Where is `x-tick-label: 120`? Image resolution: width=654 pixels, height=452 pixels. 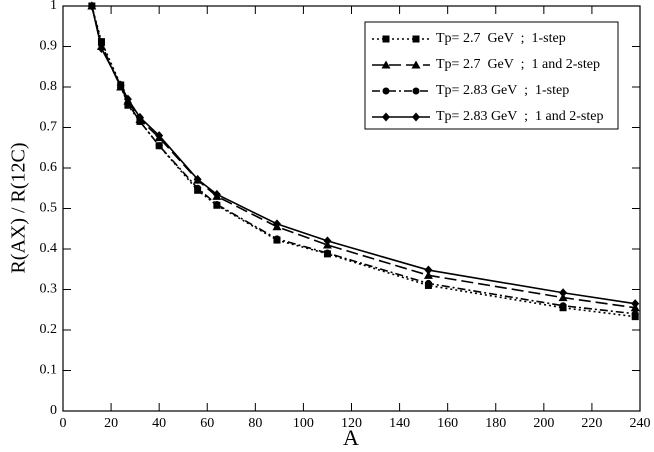
x-tick-label: 120 is located at coordinates (351, 423).